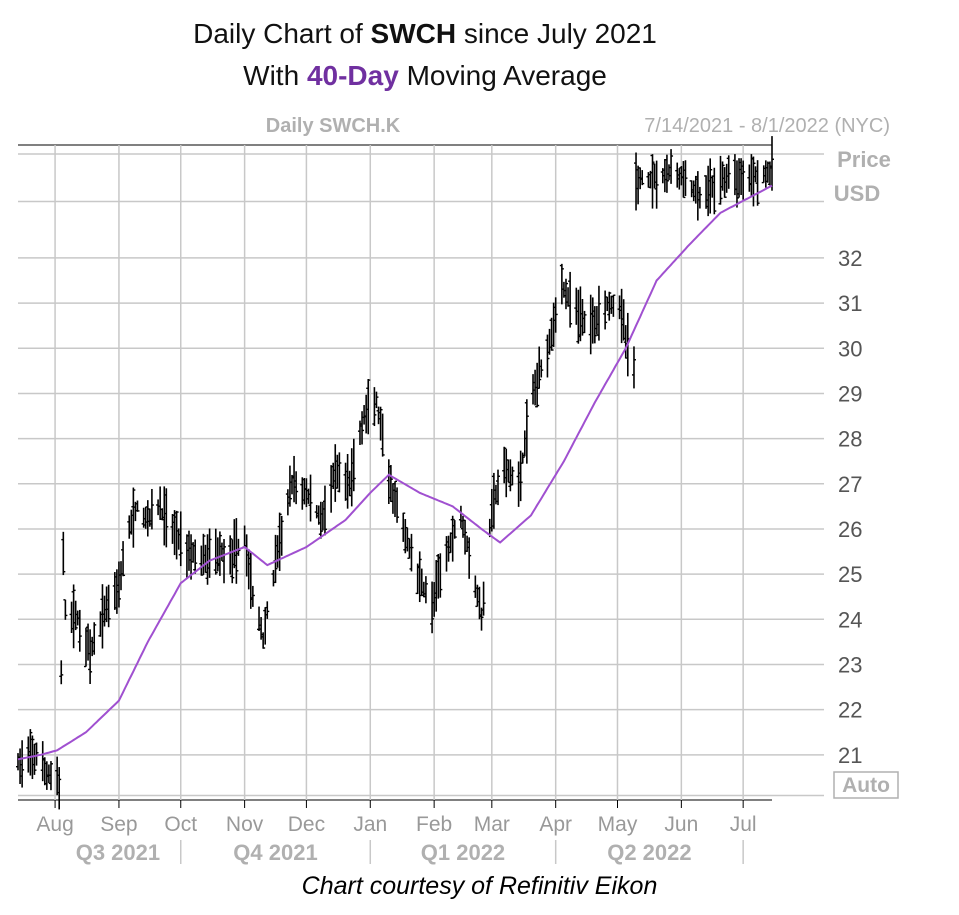 The height and width of the screenshot is (915, 959). What do you see at coordinates (180, 824) in the screenshot?
I see `x-tick-label: Oct` at bounding box center [180, 824].